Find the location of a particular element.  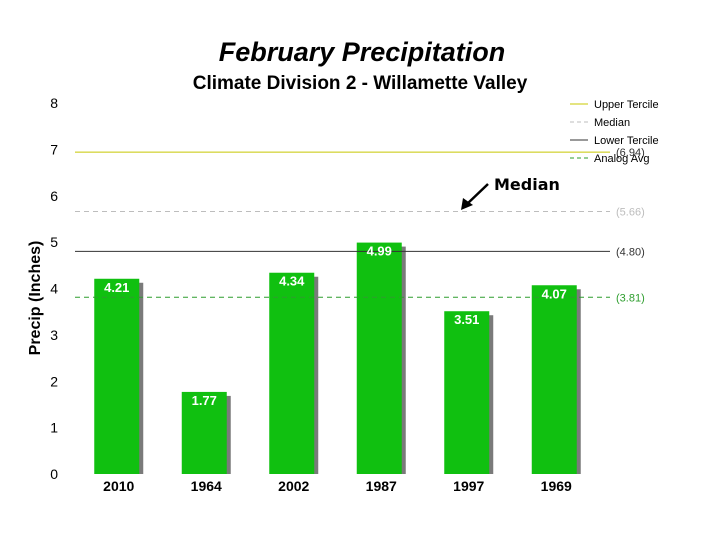

legend-entry: Analog Avg is located at coordinates (621, 159).